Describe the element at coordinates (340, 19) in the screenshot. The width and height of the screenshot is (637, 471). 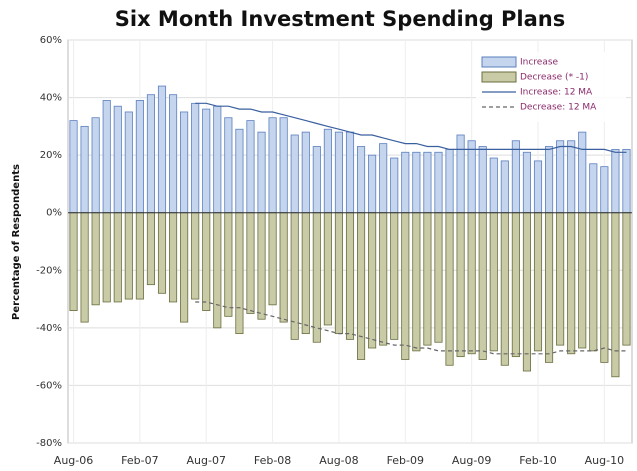
I see `chart-title: Six Month Investment Spending Plans` at that location.